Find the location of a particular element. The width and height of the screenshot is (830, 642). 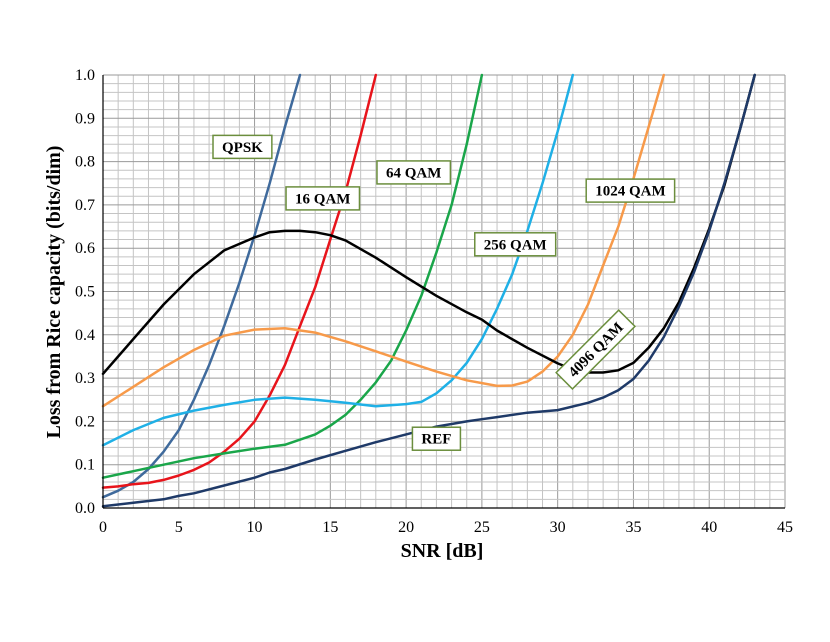

series-label-text: QPSK is located at coordinates (242, 148).